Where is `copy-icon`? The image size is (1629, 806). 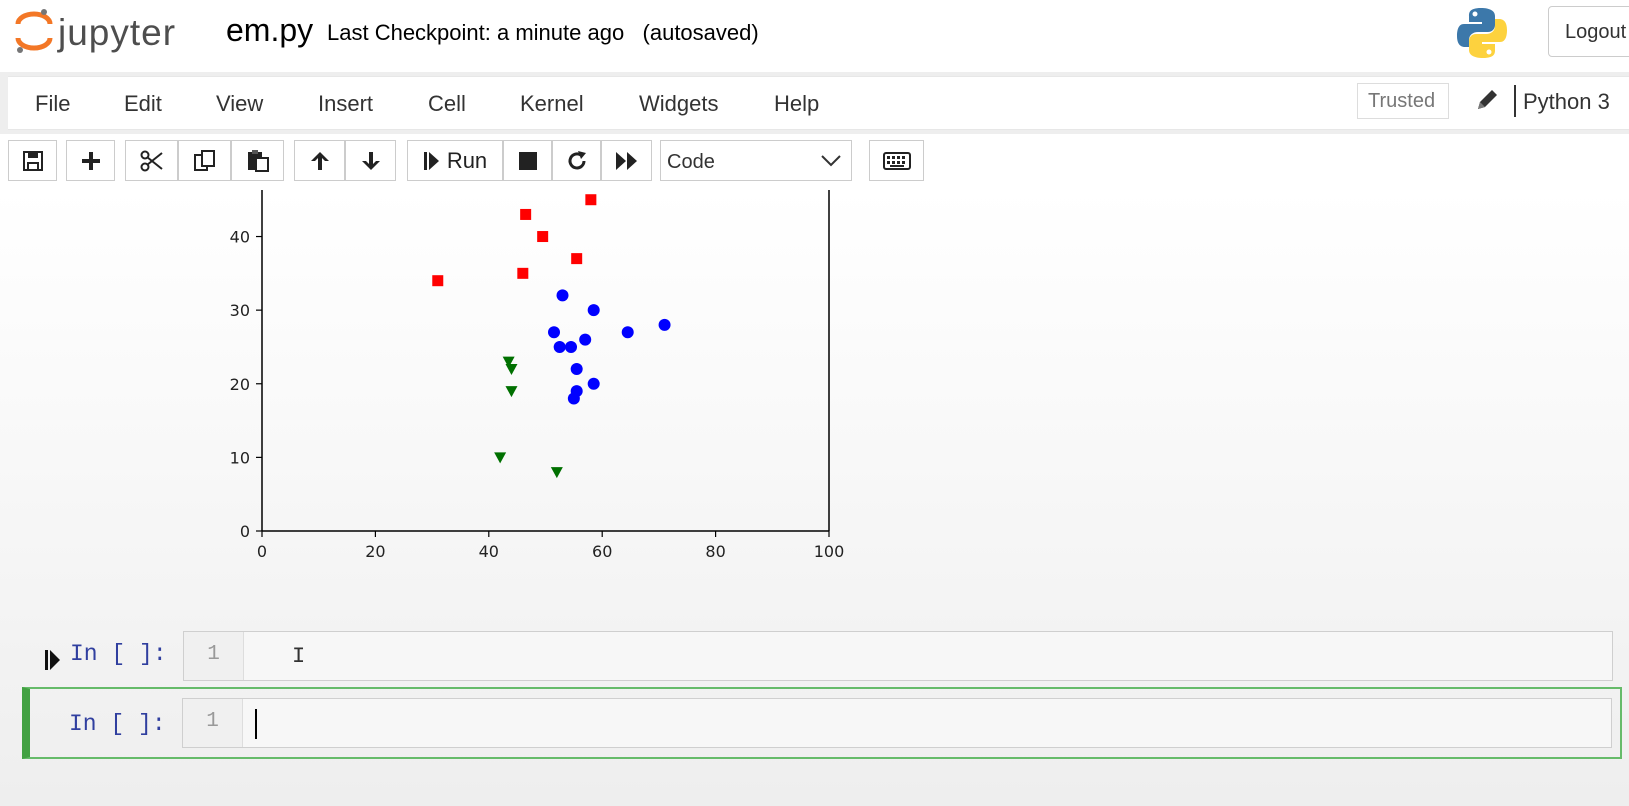
copy-icon is located at coordinates (204, 160).